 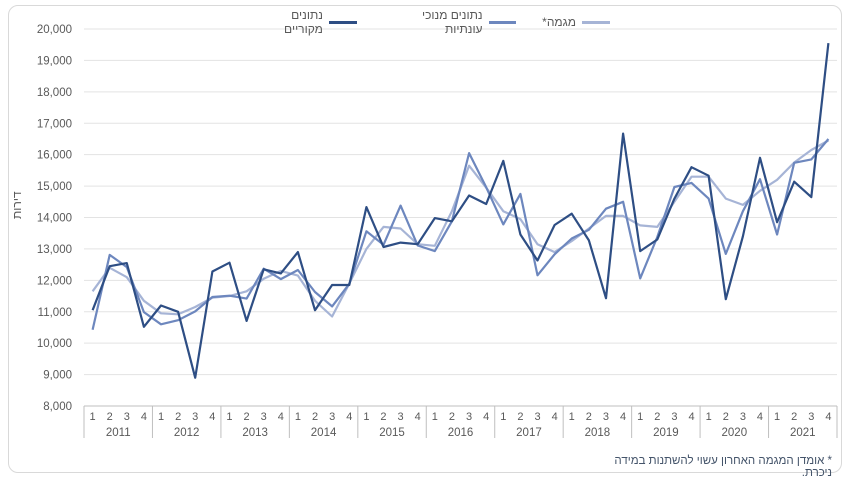 I want to click on legend-label-seasonal: נתונים מנוכי עונתיות, so click(x=452, y=22).